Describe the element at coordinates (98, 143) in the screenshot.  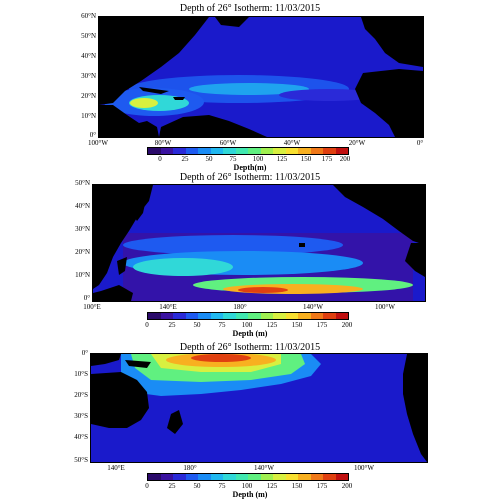
I see `atlantic-lon-label-0: 100°W` at that location.